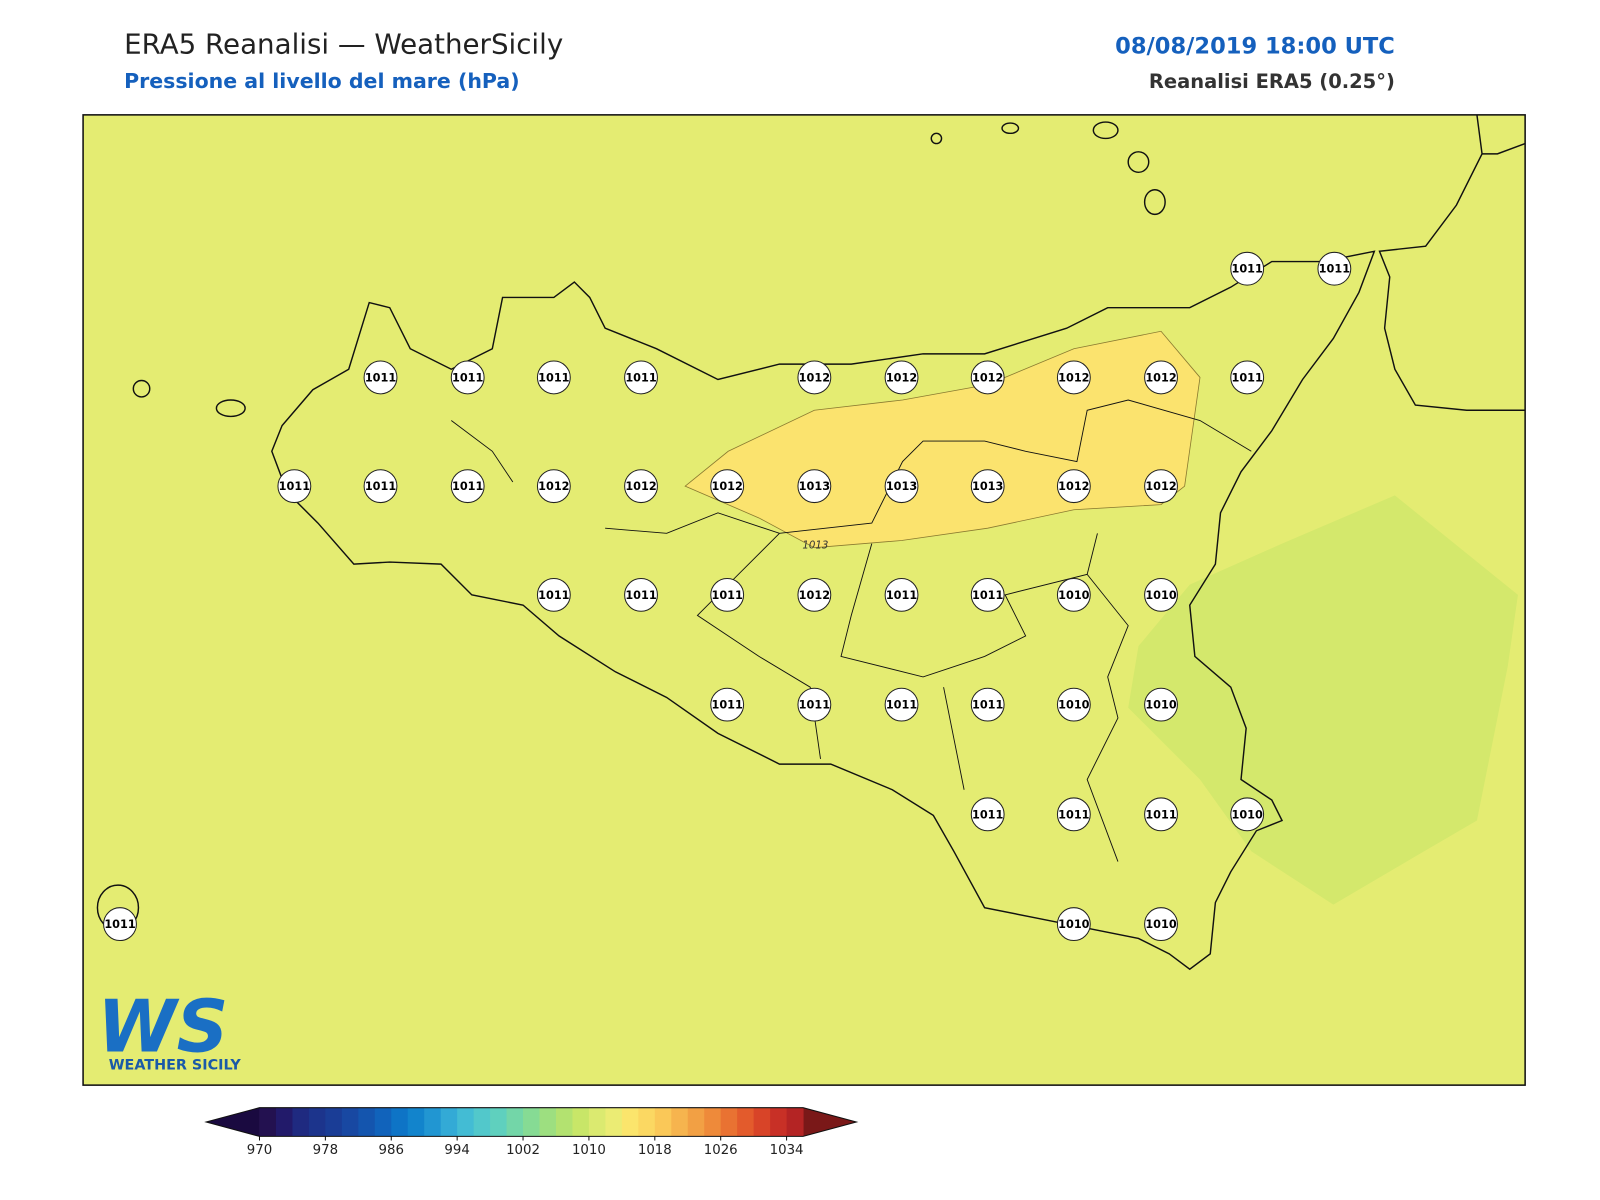 The width and height of the screenshot is (1600, 1200). Describe the element at coordinates (233, 1122) in the screenshot. I see `colorbar-under` at that location.